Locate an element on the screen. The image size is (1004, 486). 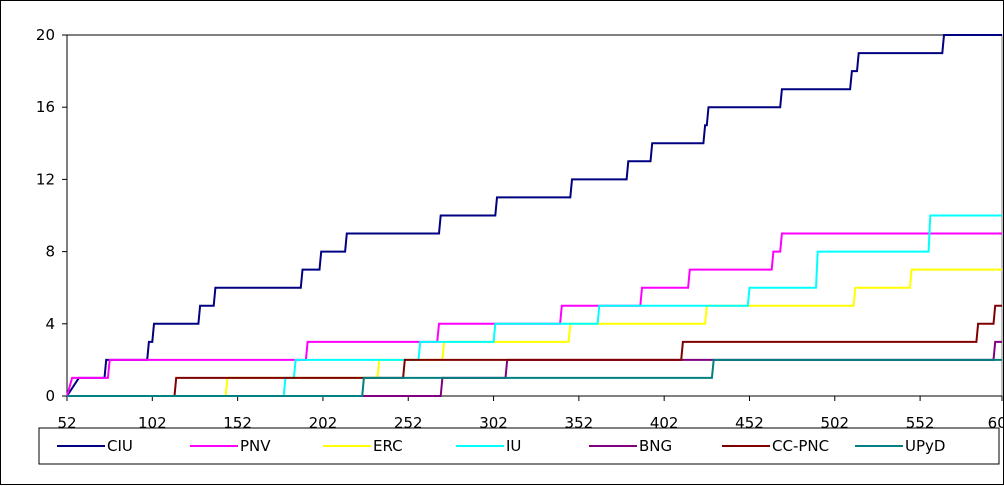
legend-label: CC-PNC is located at coordinates (800, 446).